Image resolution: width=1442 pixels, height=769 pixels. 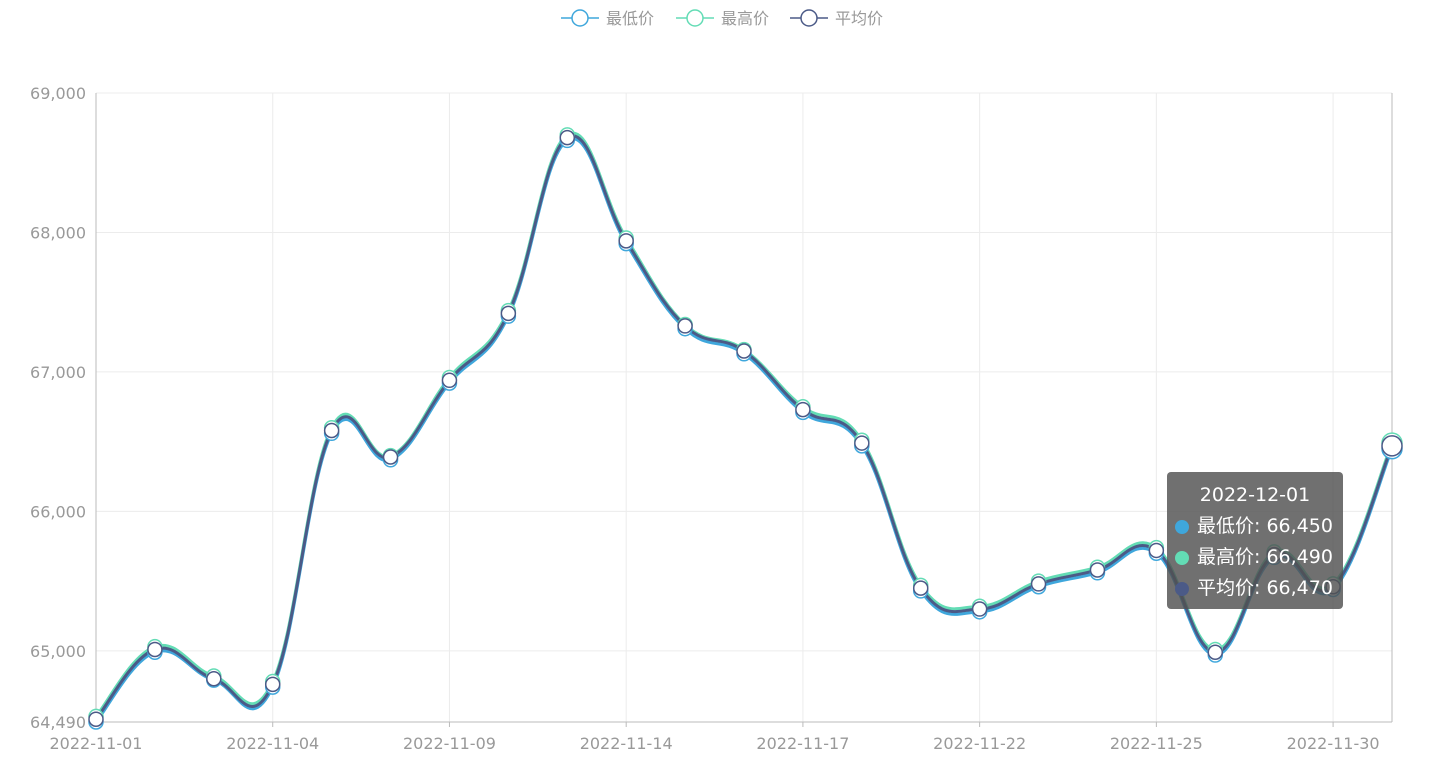 I want to click on tooltip-row-max: 最高价: 66,490, so click(x=1255, y=557).